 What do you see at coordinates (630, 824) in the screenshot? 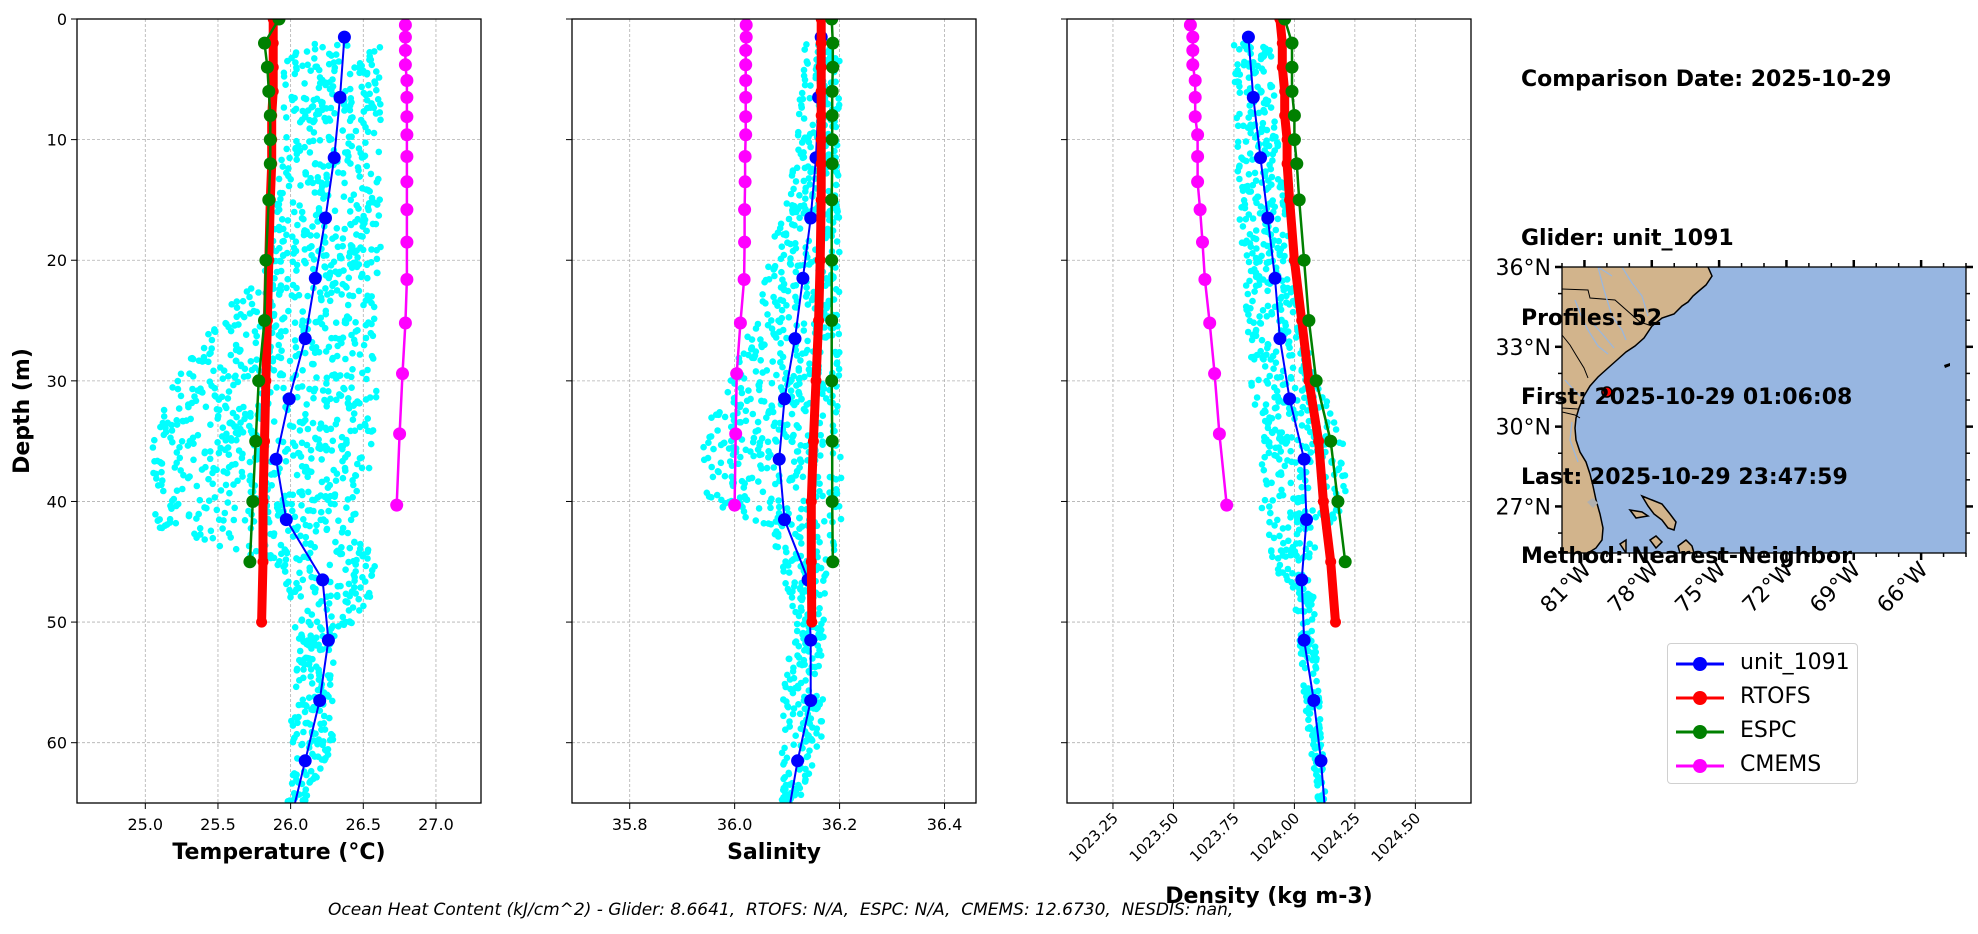
I see `x-tick-label: 35.8` at bounding box center [630, 824].